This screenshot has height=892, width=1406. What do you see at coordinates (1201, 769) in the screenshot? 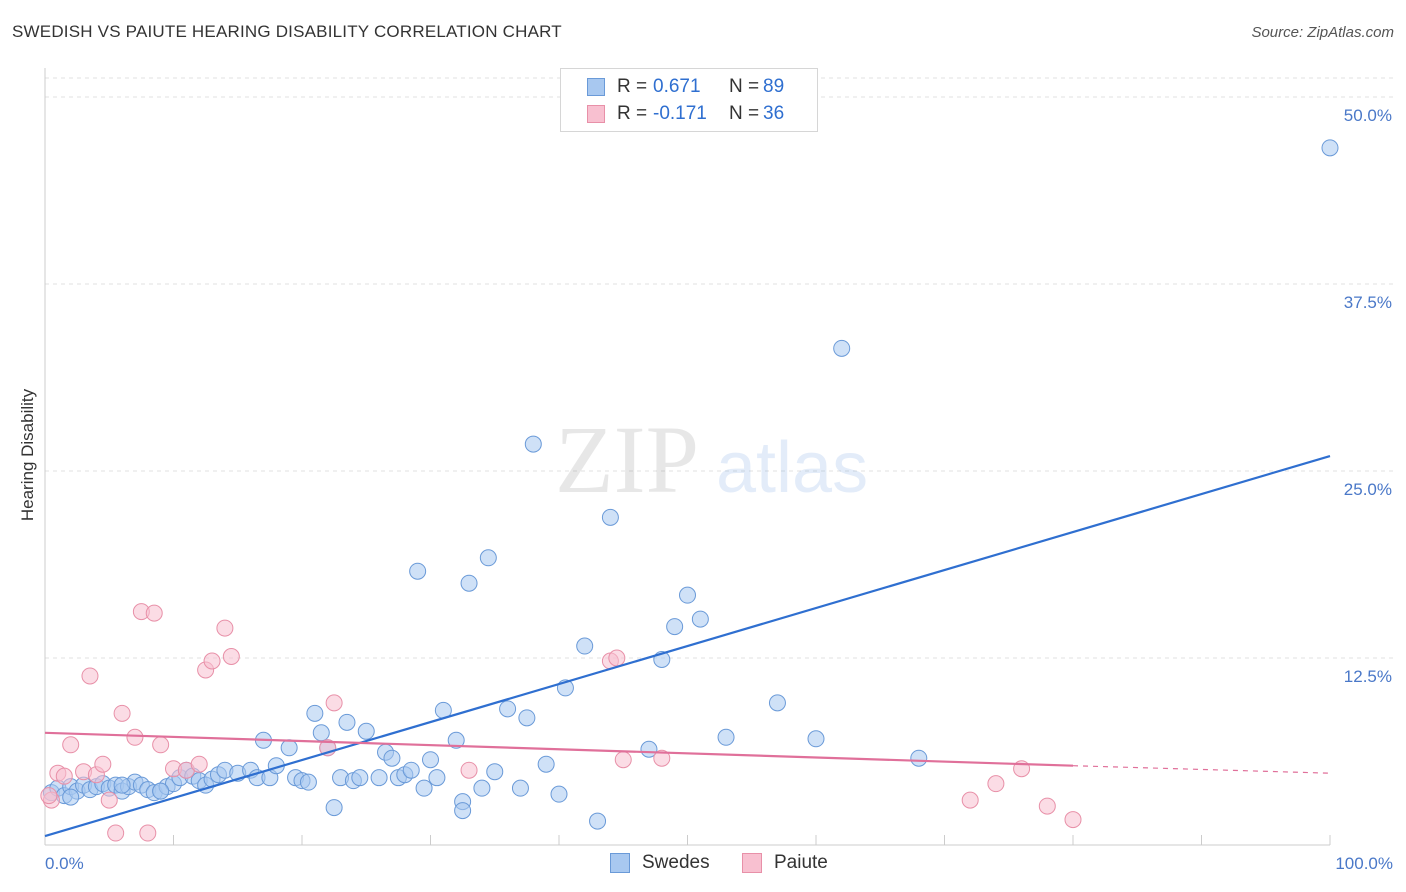
I see `trend-line-extension-paiute` at bounding box center [1201, 769].